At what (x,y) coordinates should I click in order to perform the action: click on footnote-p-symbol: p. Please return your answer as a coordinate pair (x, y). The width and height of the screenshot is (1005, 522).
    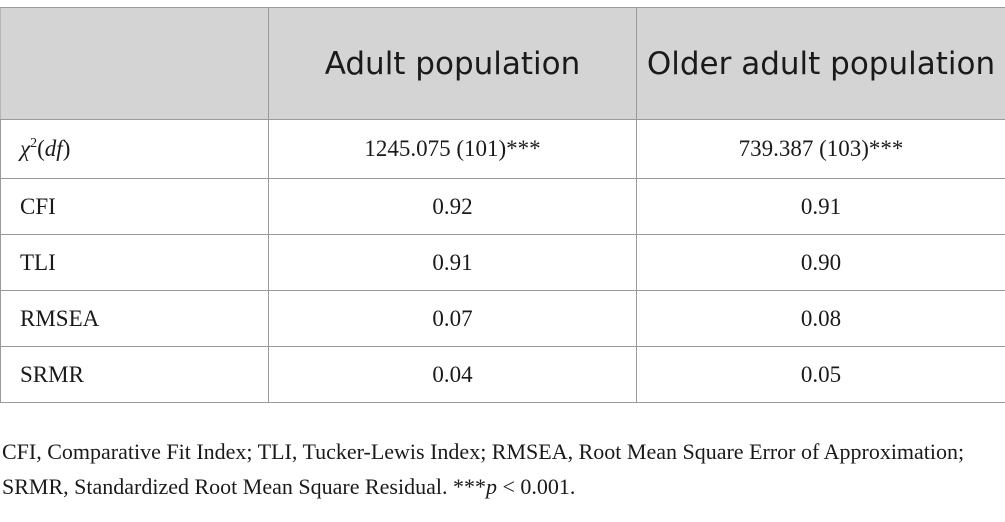
    Looking at the image, I should click on (491, 486).